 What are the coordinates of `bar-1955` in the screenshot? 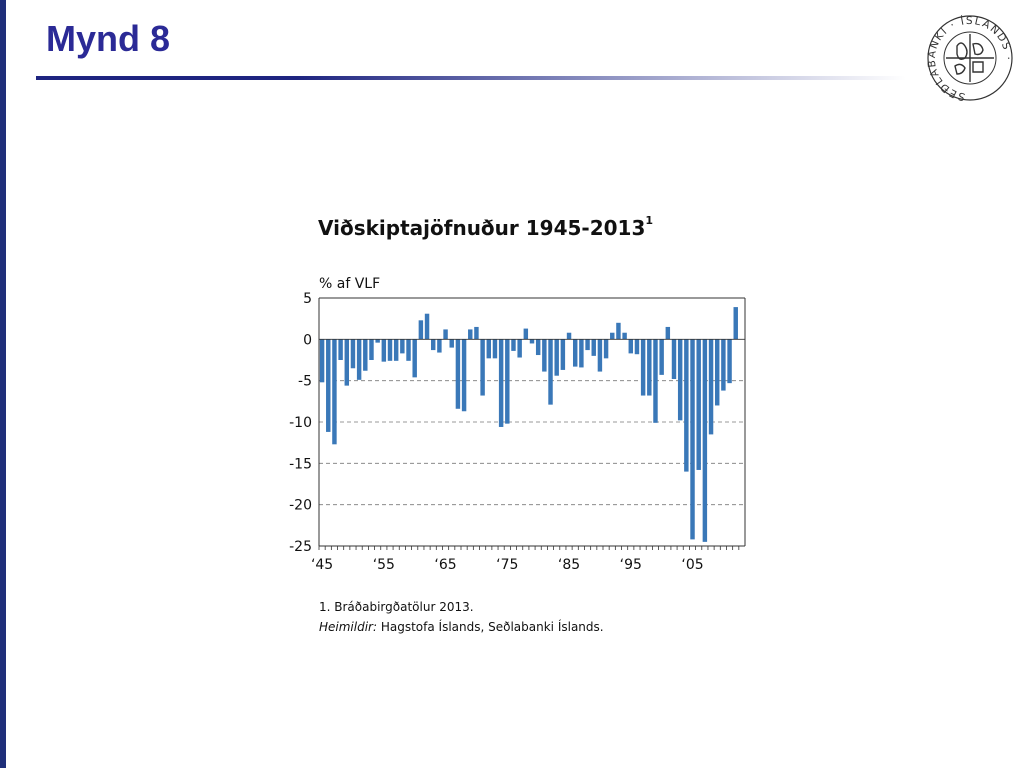 It's located at (384, 350).